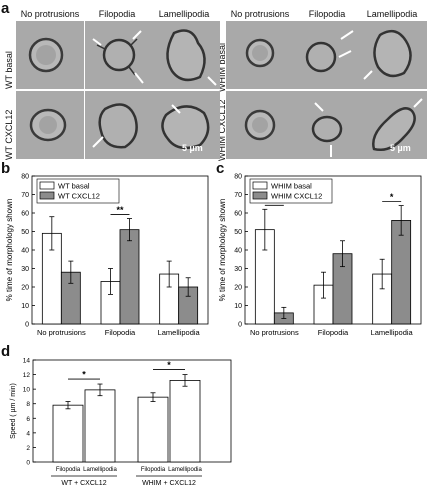  Describe the element at coordinates (119, 55) in the screenshot. I see `micrograph-wt-basal-filopodia` at that location.